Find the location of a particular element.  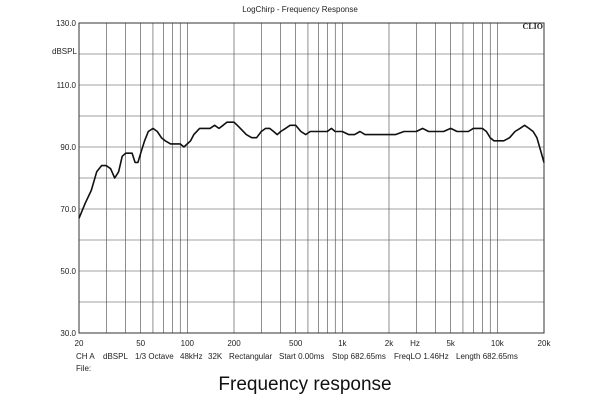

x-tick-label: 5k is located at coordinates (450, 343).